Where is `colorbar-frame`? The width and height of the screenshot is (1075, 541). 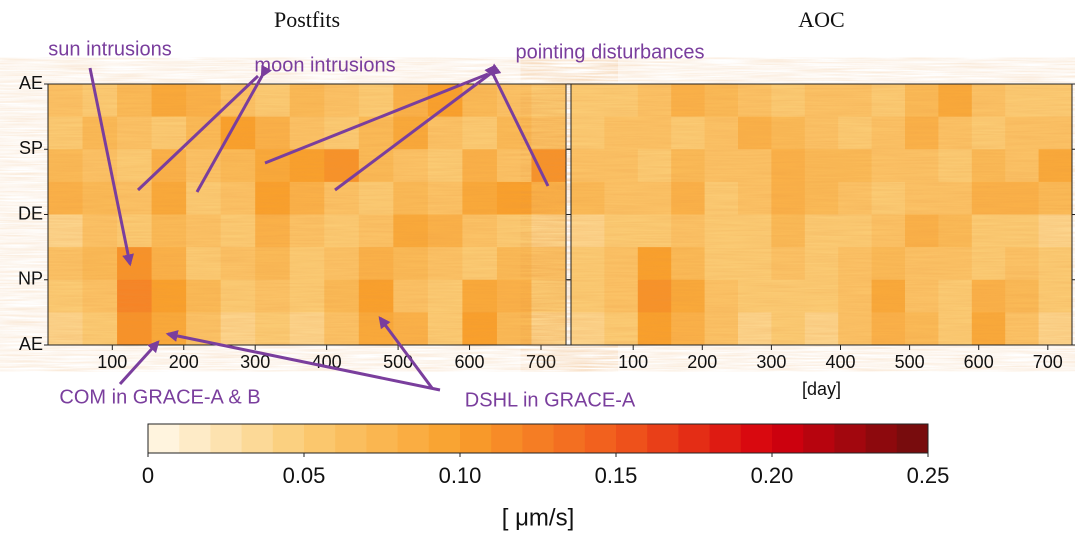 colorbar-frame is located at coordinates (538, 438).